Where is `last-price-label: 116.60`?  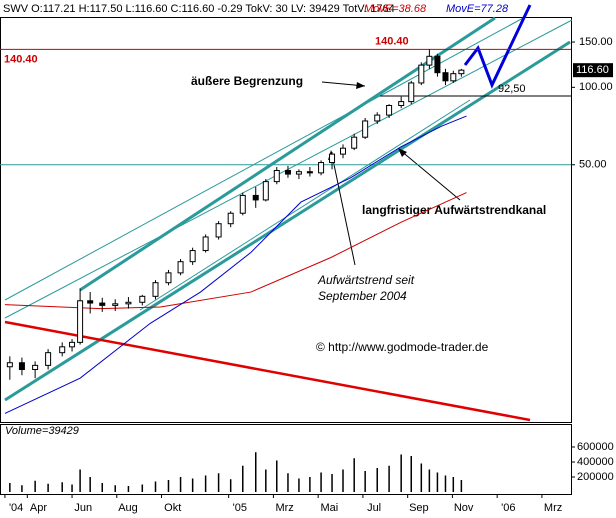 last-price-label: 116.60 is located at coordinates (592, 70).